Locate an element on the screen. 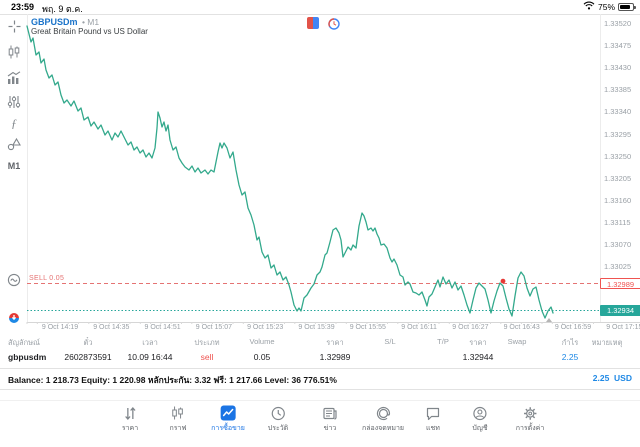 The image size is (640, 447). nav-item-account: บัญชี is located at coordinates (480, 419).